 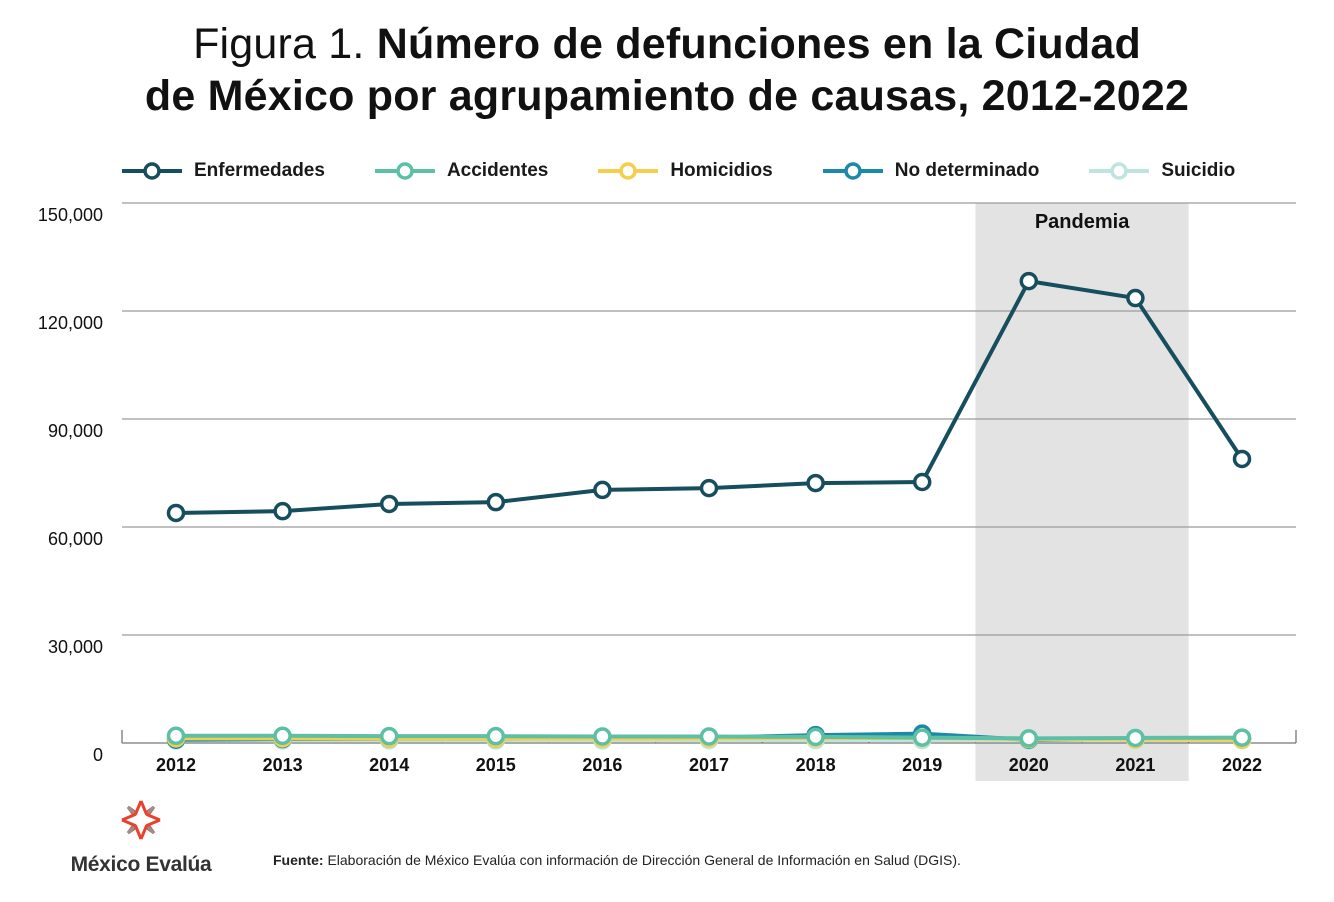 What do you see at coordinates (176, 765) in the screenshot?
I see `x-tick-label: 2012` at bounding box center [176, 765].